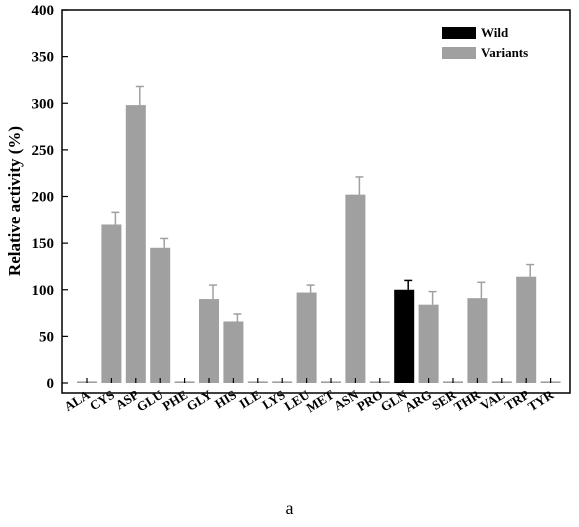  What do you see at coordinates (43, 198) in the screenshot?
I see `y-tick-label: 200` at bounding box center [43, 198].